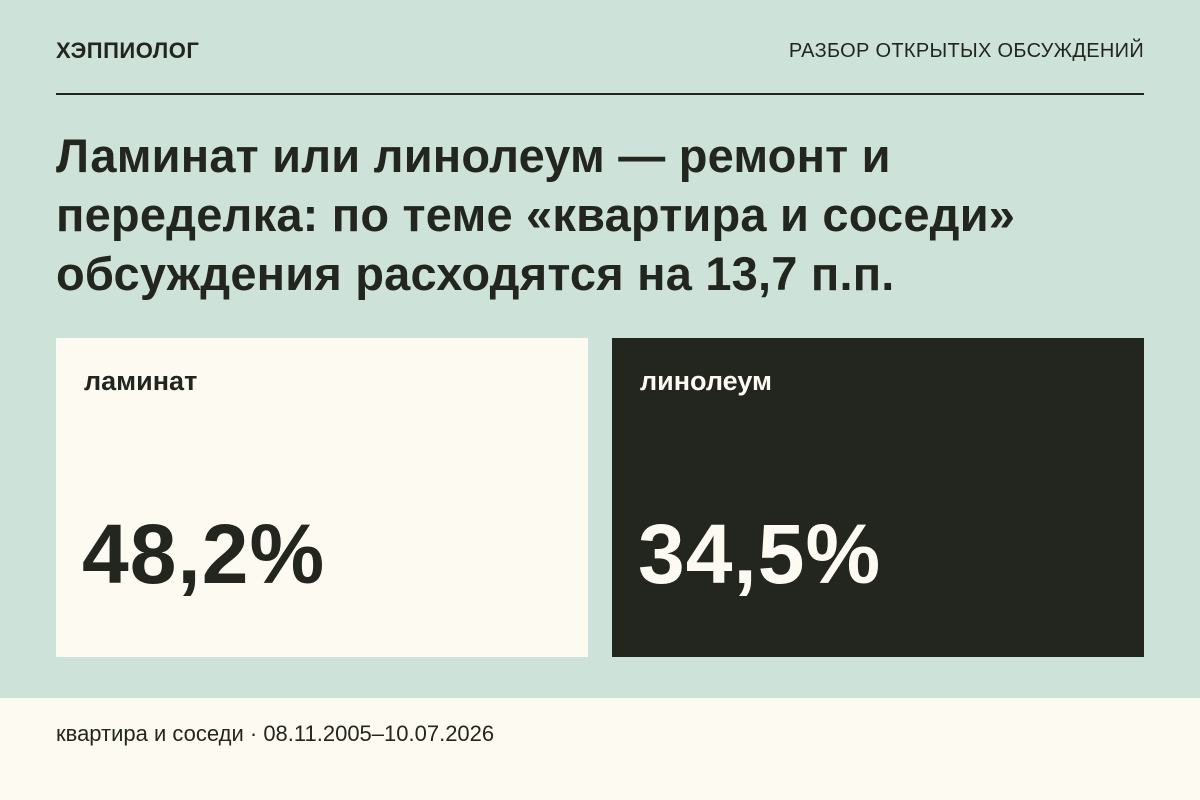 Image resolution: width=1200 pixels, height=800 pixels. I want to click on headline-line: Ламинат или линолеум — ремонт и, so click(473, 155).